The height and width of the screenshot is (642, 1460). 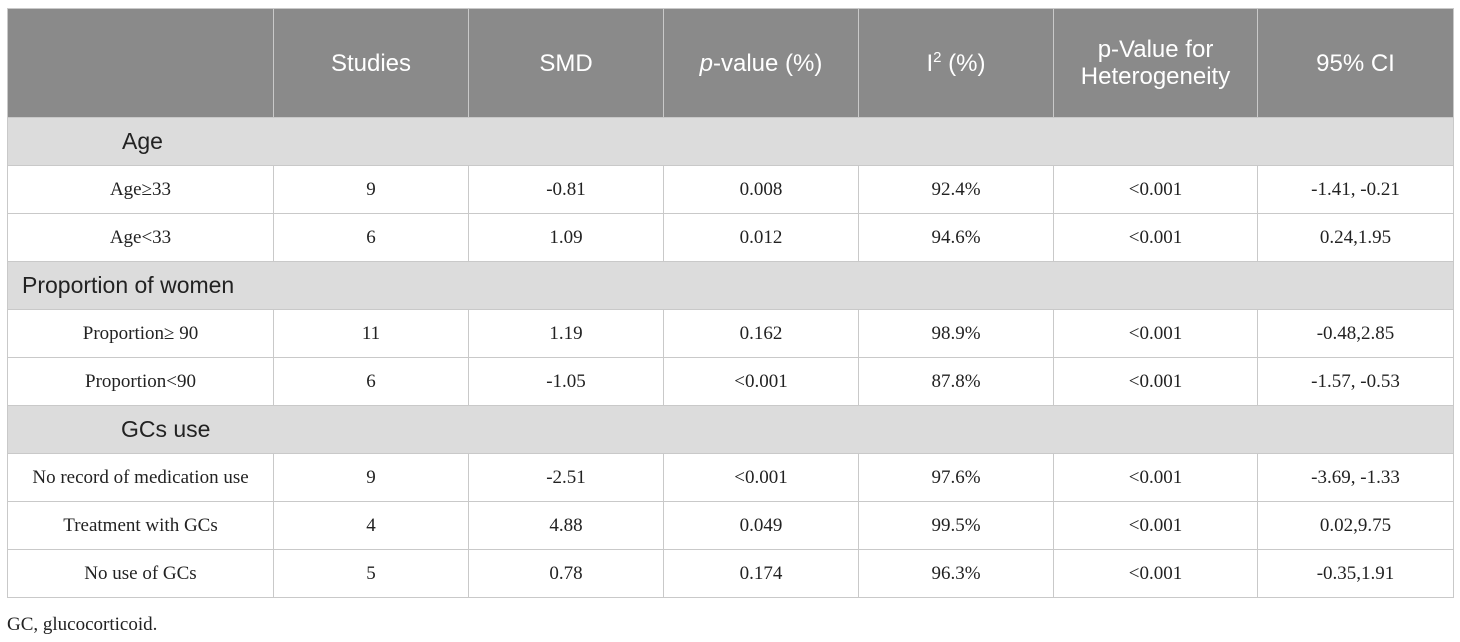 I want to click on cell-i2: 87.8%, so click(x=956, y=381).